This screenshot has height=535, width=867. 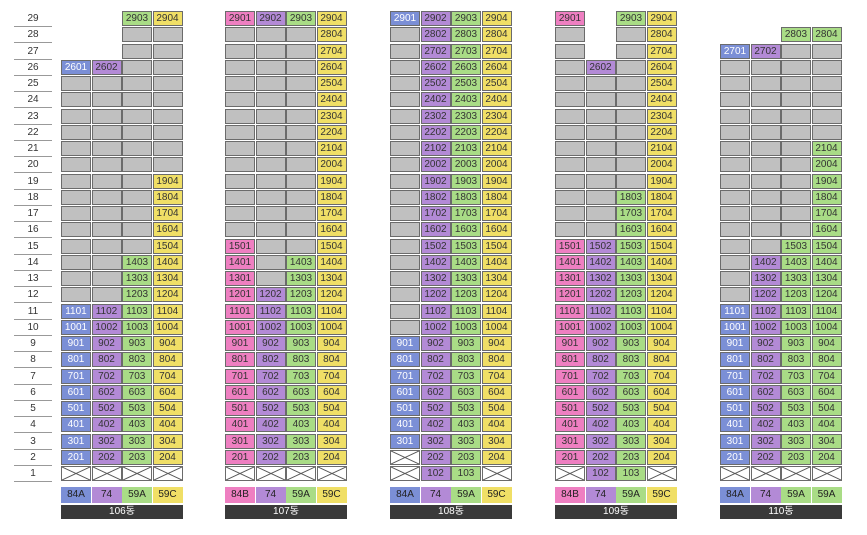 What do you see at coordinates (466, 18) in the screenshot?
I see `unit-cell: 2903` at bounding box center [466, 18].